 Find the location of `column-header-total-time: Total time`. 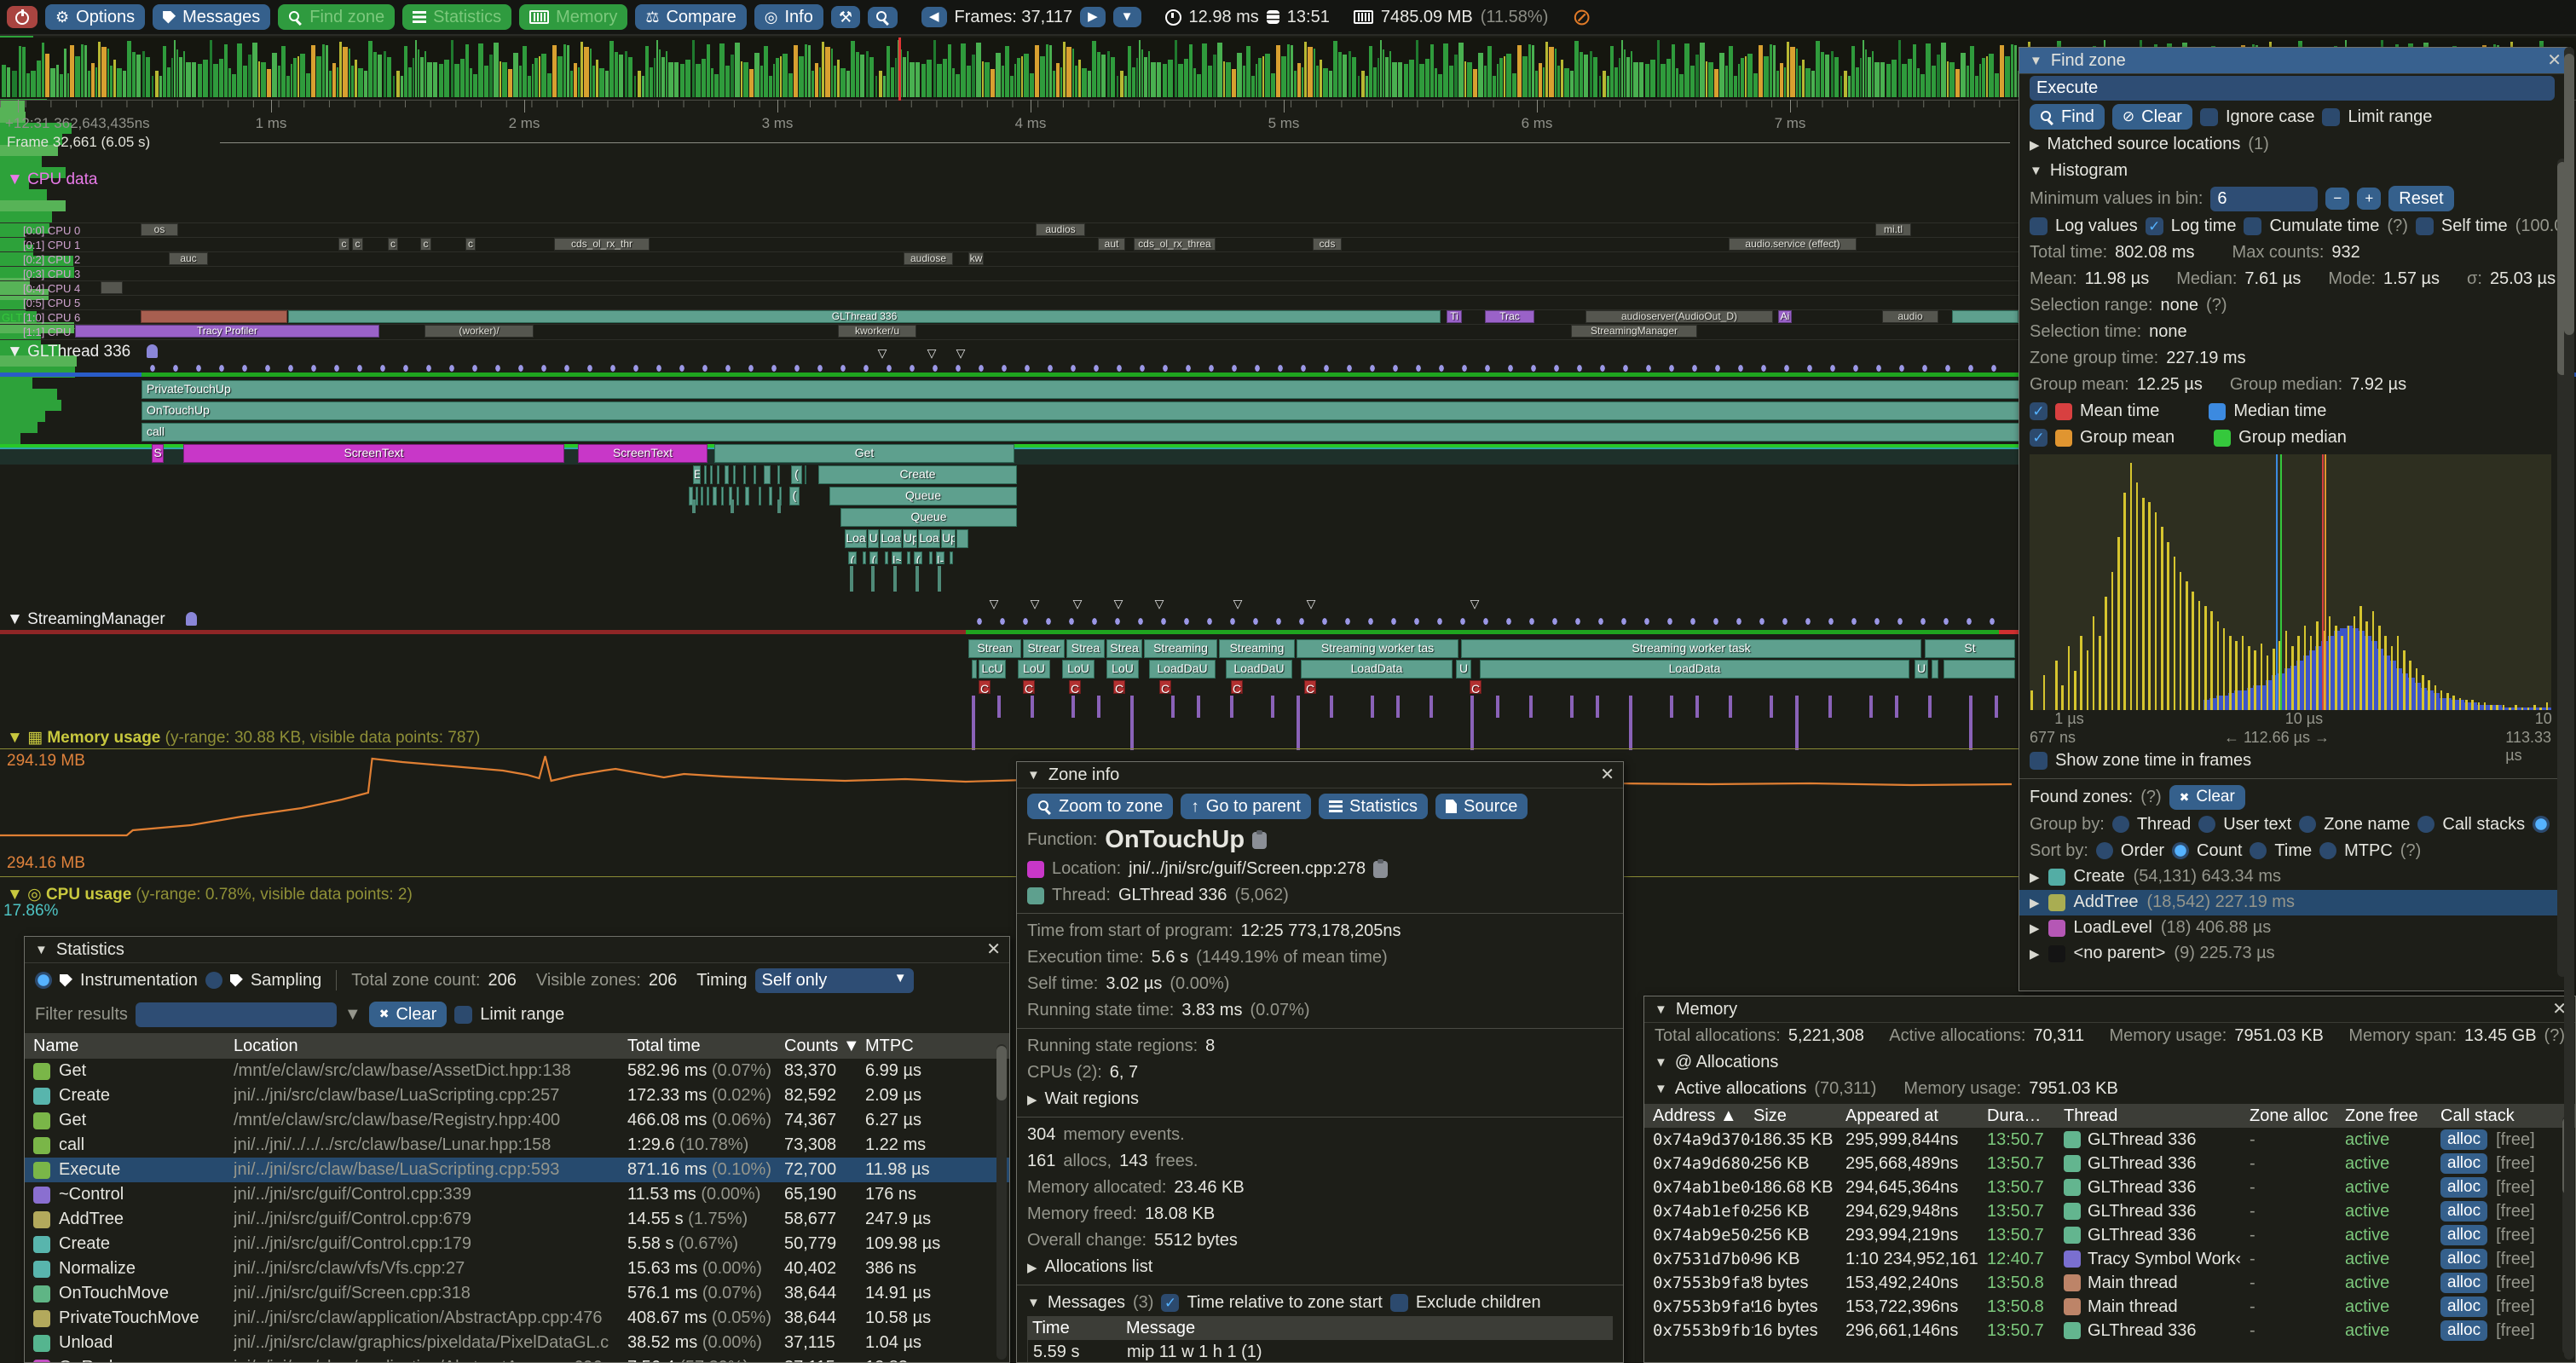

column-header-total-time: Total time is located at coordinates (664, 1045).